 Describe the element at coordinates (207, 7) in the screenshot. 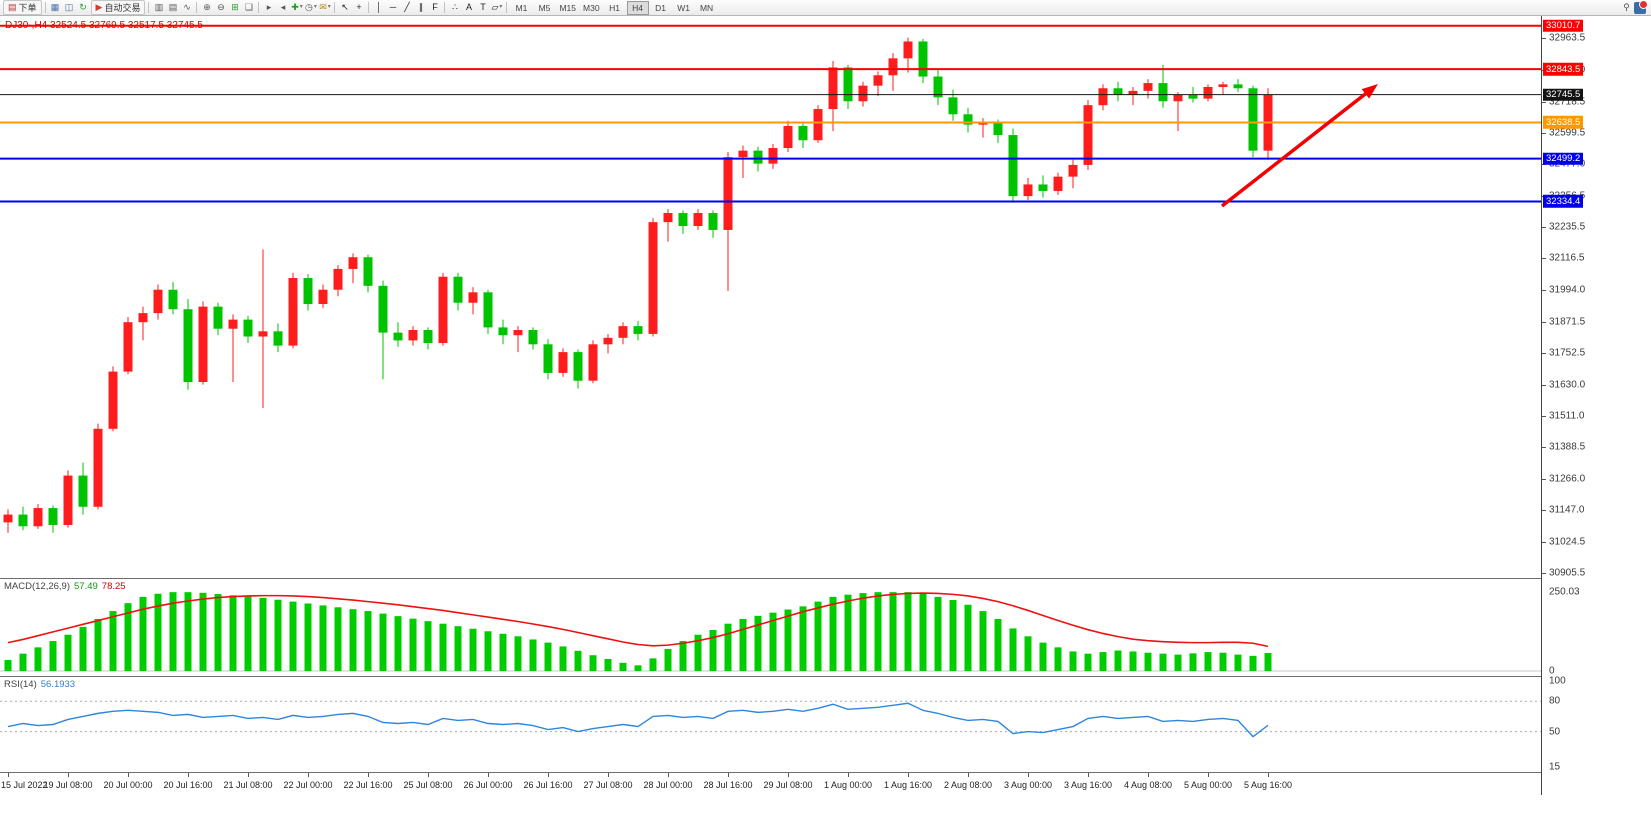

I see `zoom-in-icon: ⊕` at that location.